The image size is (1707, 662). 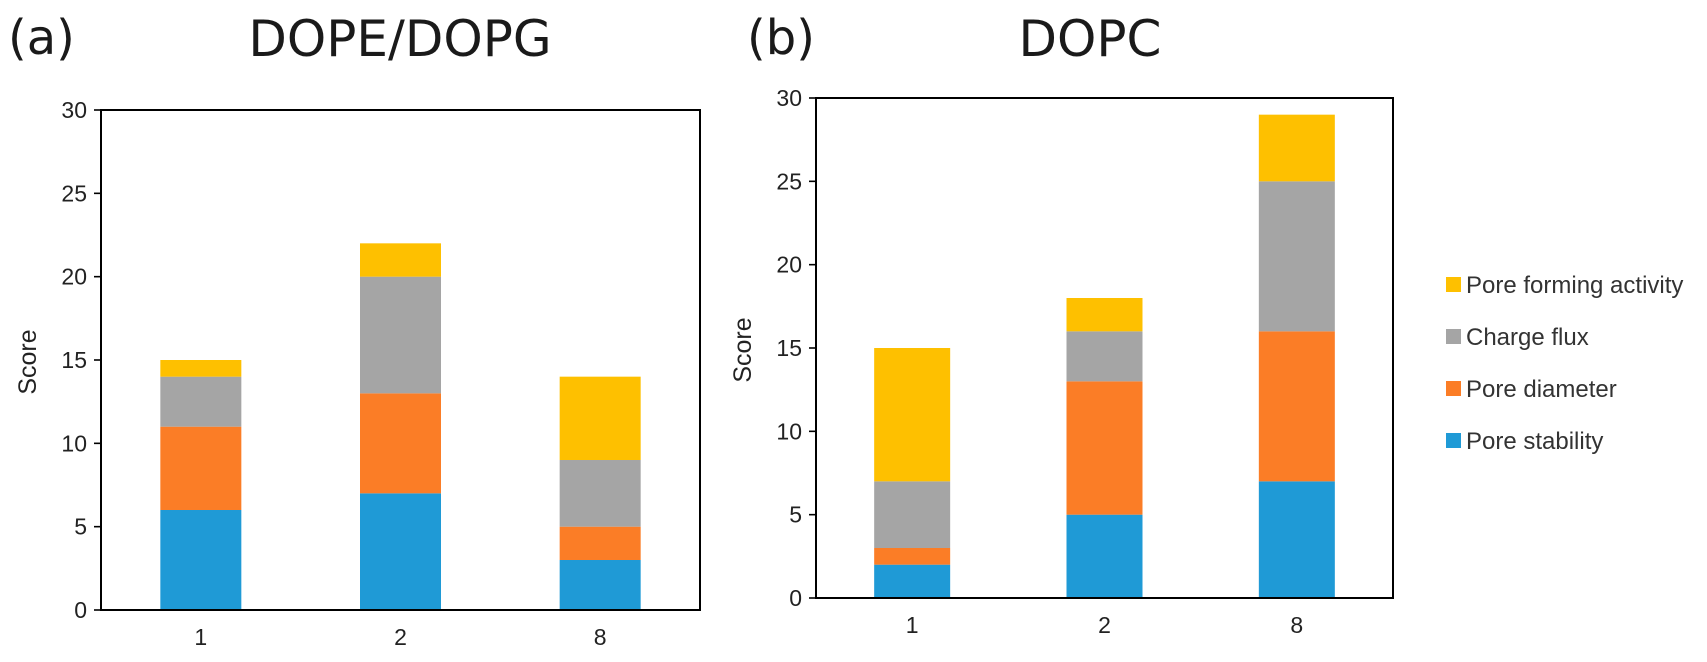 I want to click on legend-swatch-pore-diameter, so click(x=1453, y=388).